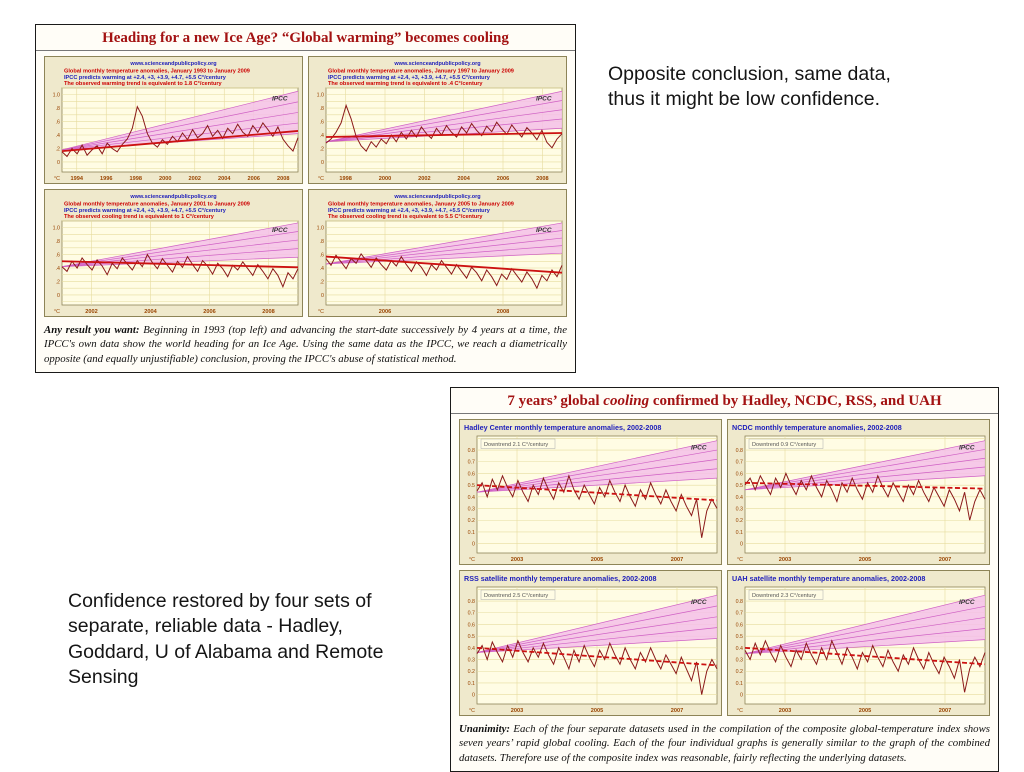  I want to click on svg-text: Downtrend 2.5 C°/century, so click(516, 596).